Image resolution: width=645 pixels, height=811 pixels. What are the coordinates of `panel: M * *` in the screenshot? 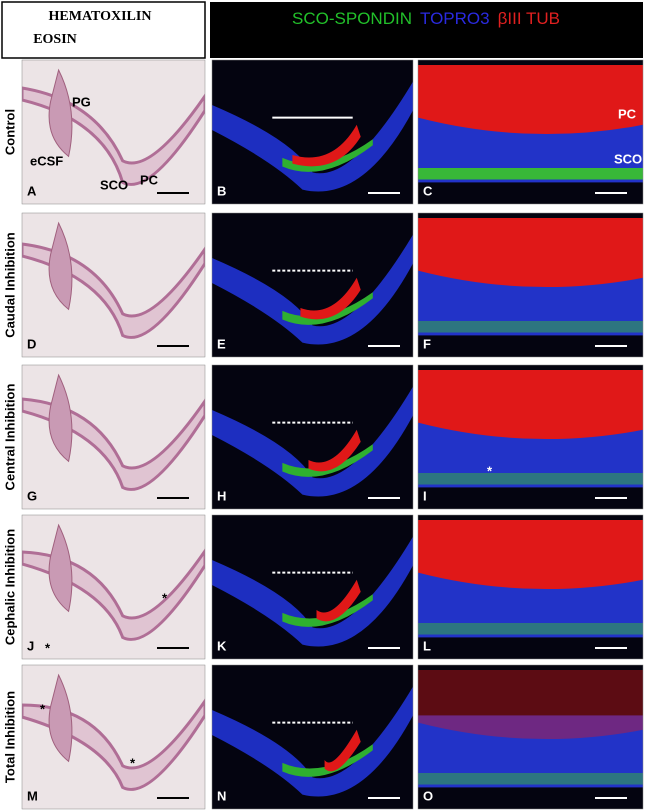 It's located at (113, 737).